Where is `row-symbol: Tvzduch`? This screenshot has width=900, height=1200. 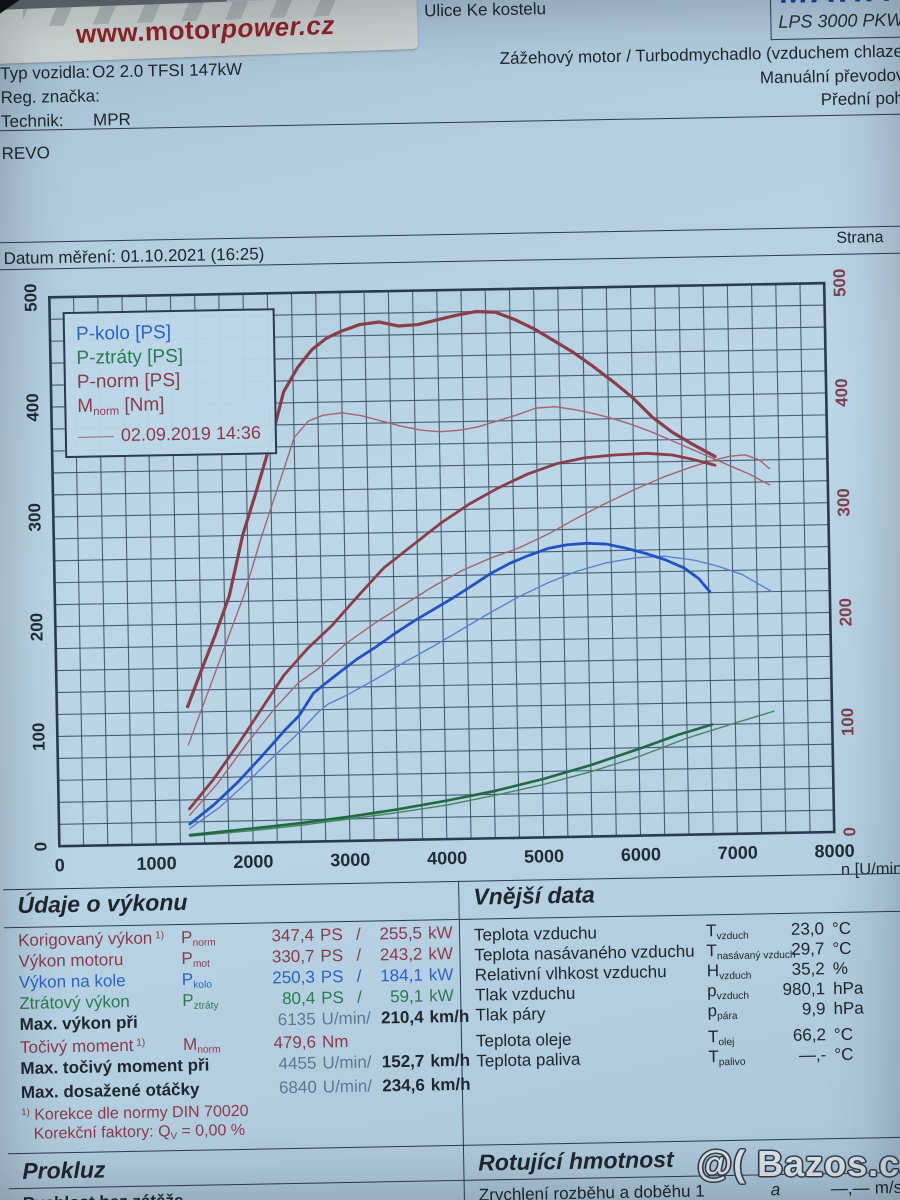 row-symbol: Tvzduch is located at coordinates (727, 932).